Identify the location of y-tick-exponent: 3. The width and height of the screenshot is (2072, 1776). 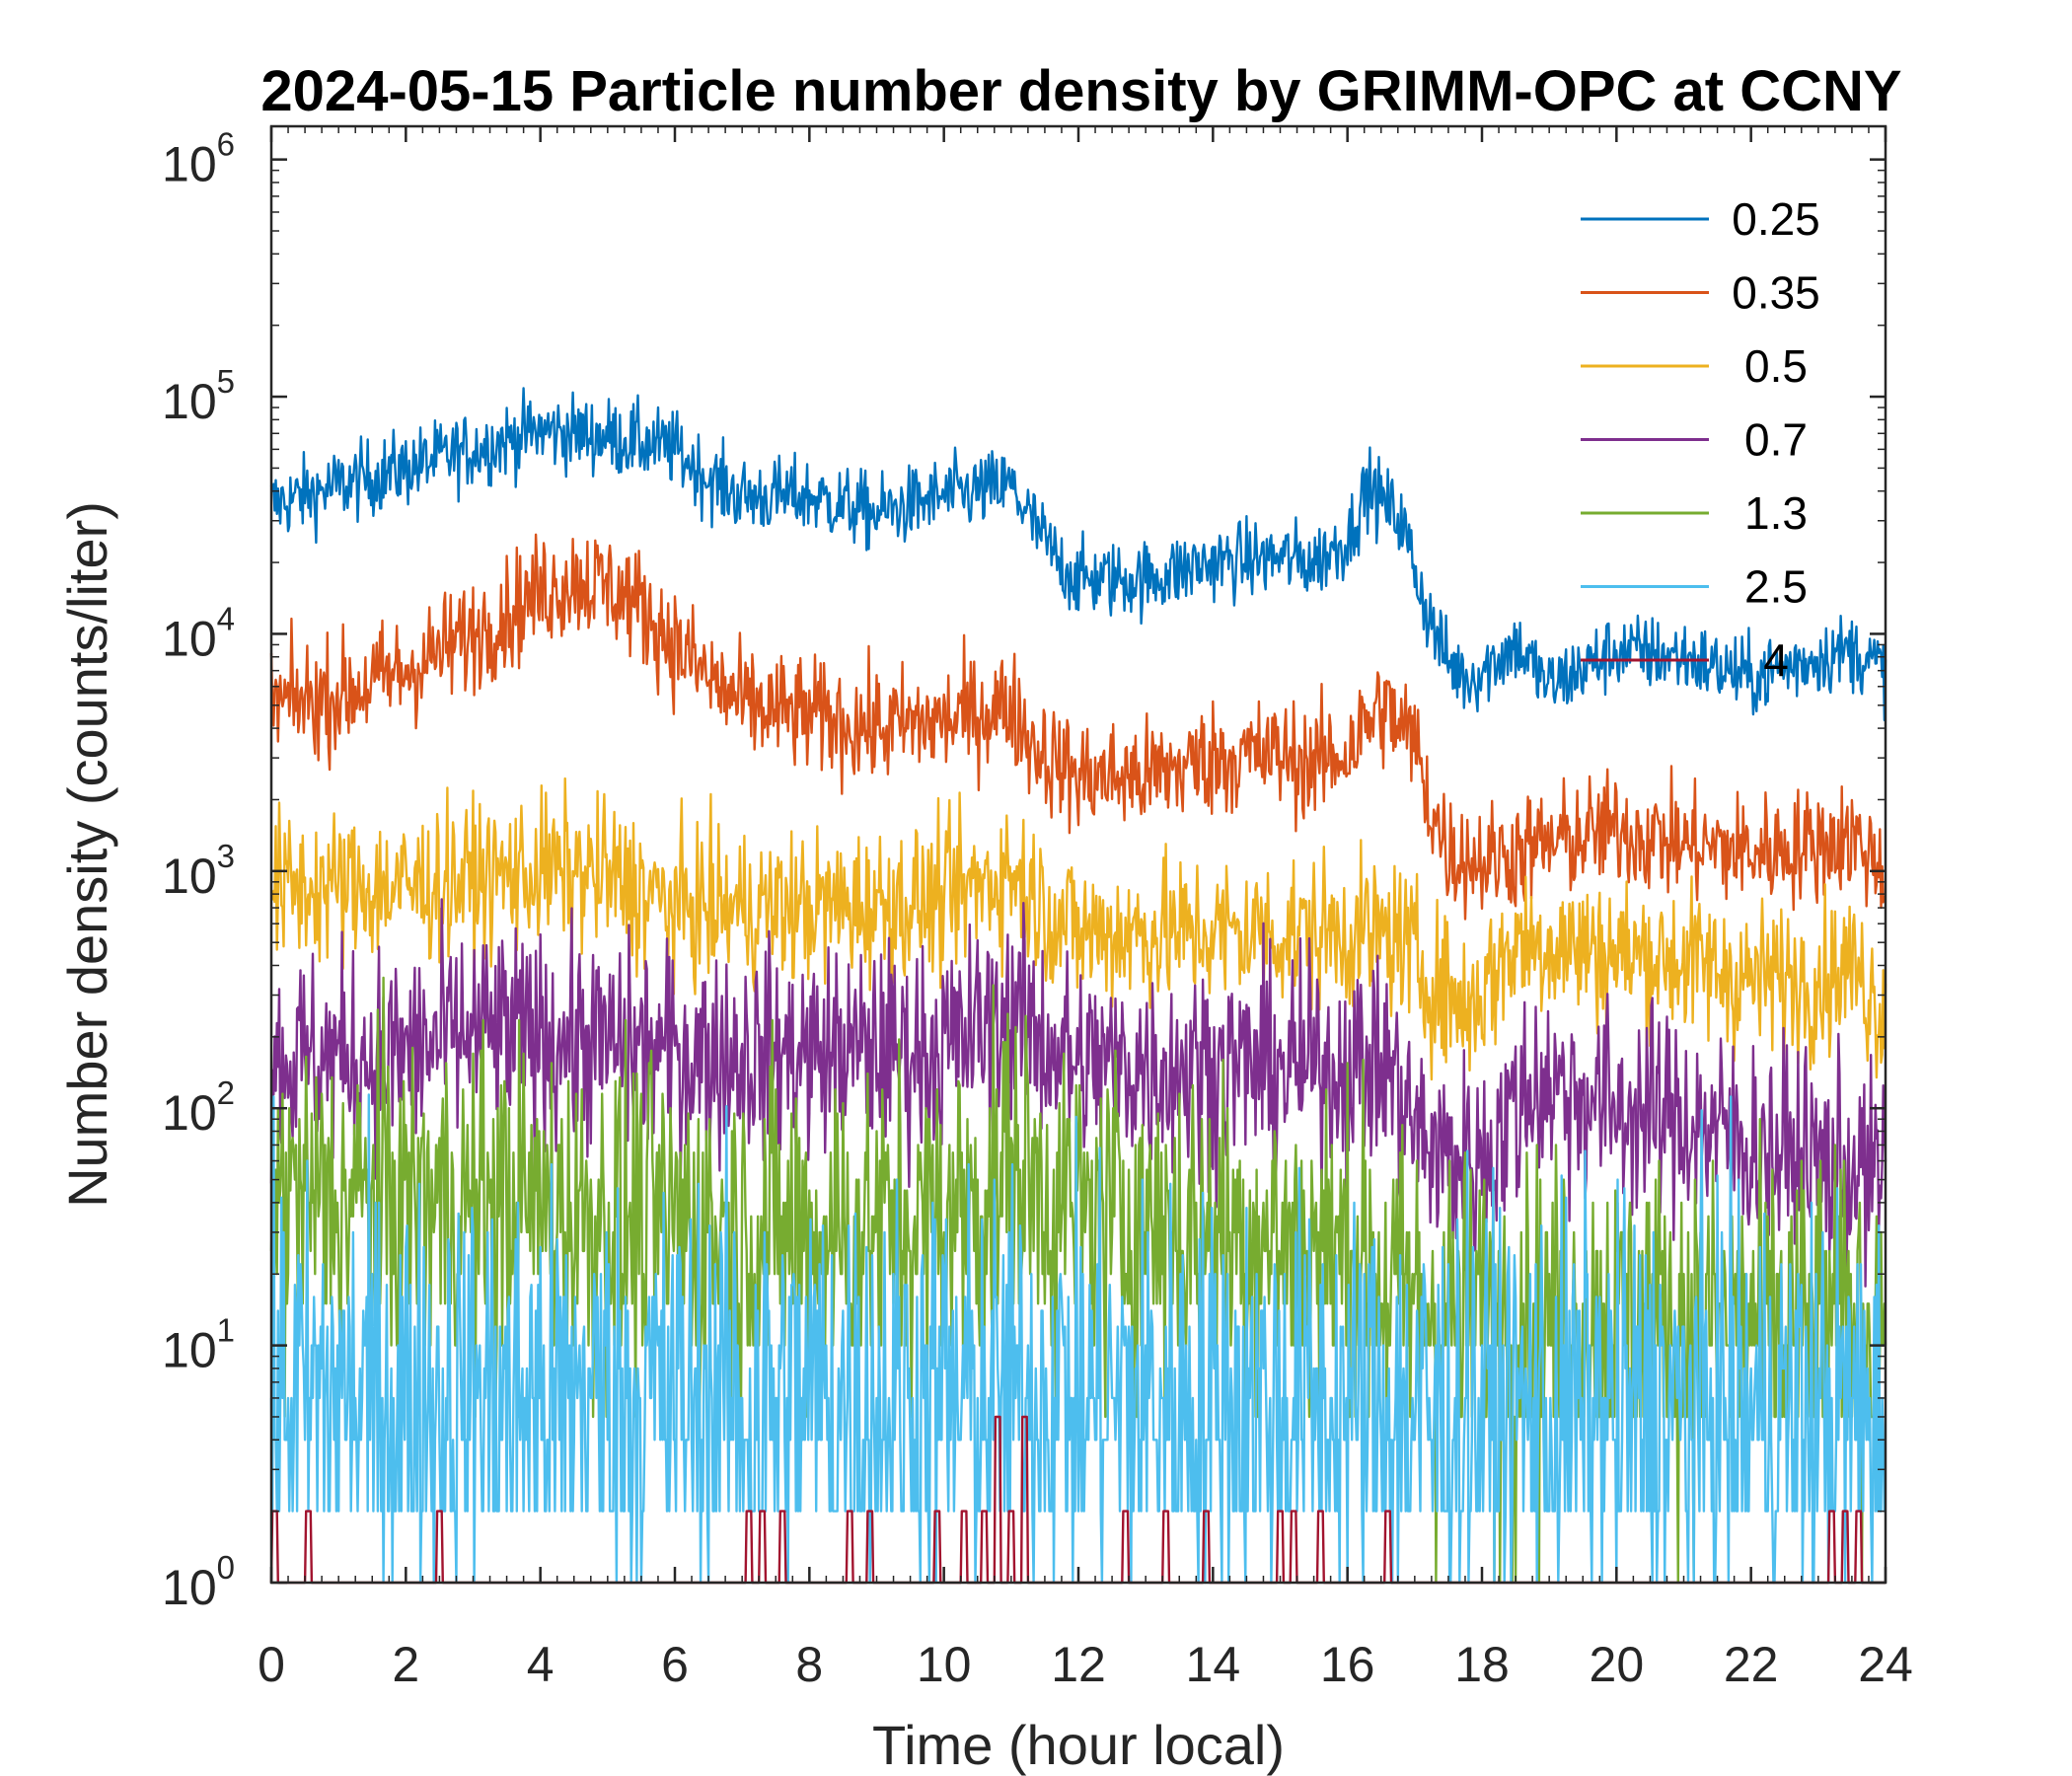
(226, 856).